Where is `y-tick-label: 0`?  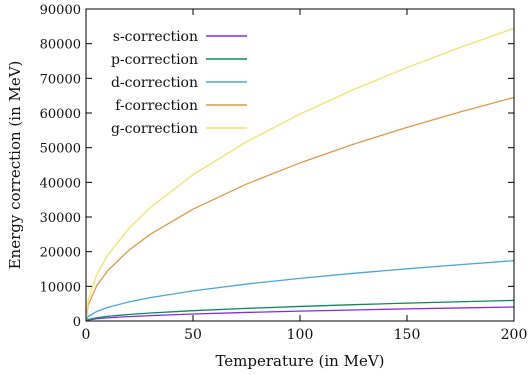 y-tick-label: 0 is located at coordinates (77, 322).